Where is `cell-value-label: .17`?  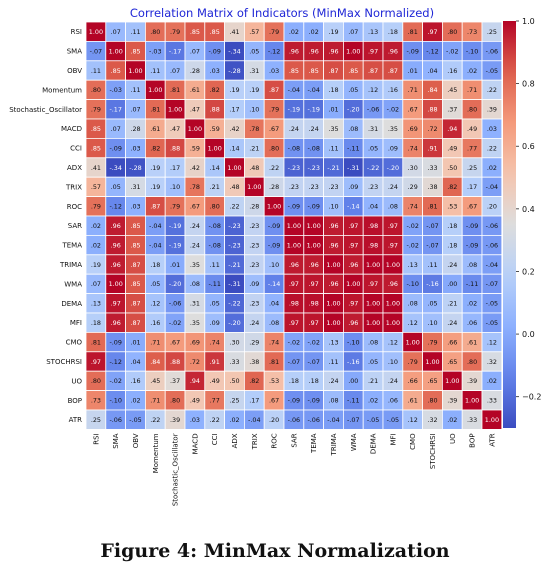
cell-value-label: .17 is located at coordinates (234, 110).